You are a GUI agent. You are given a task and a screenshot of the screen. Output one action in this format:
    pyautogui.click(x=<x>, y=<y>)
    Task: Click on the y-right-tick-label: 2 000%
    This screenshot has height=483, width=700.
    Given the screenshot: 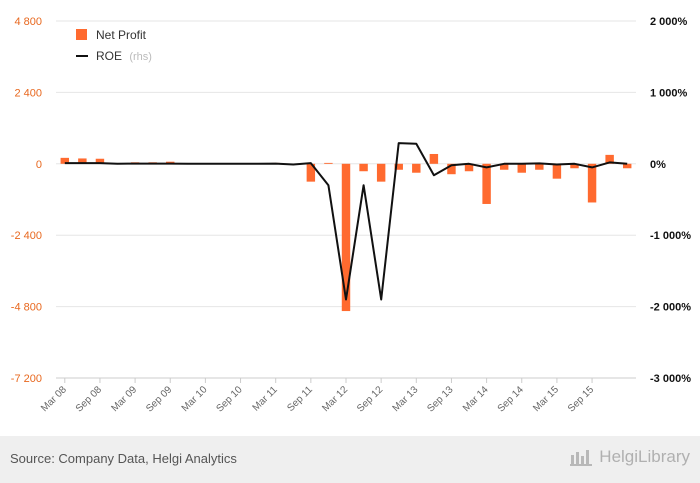 What is the action you would take?
    pyautogui.click(x=669, y=22)
    